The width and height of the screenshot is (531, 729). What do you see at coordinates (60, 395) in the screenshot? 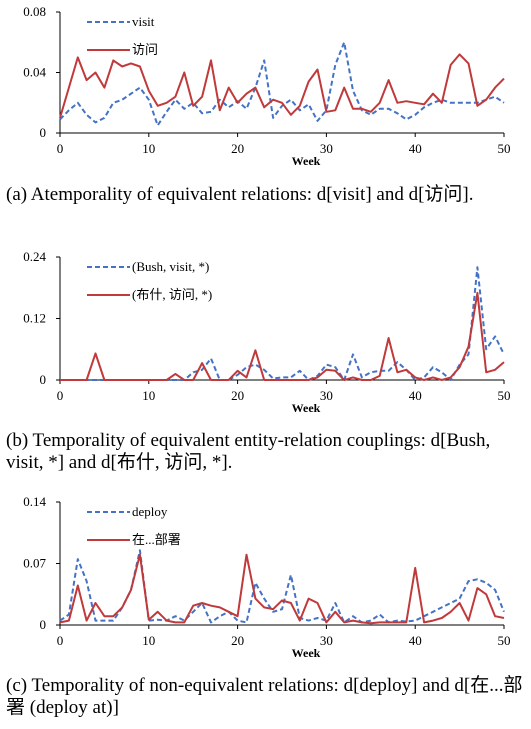
I see `chart2-x-tick-label: 0` at bounding box center [60, 395].